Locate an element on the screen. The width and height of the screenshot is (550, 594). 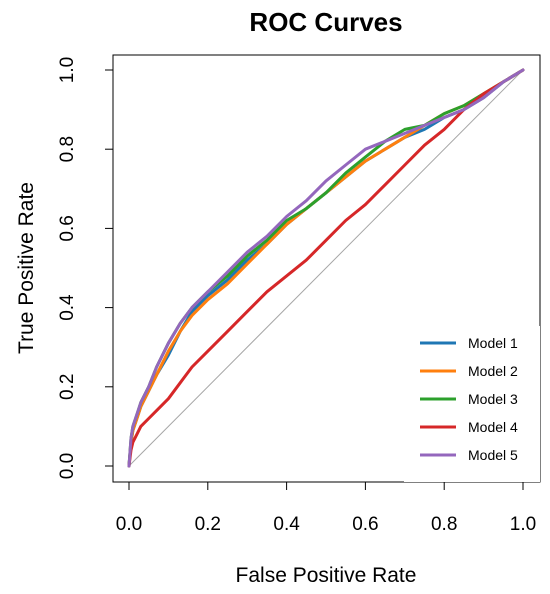
legend-label: Model 5 is located at coordinates (493, 455).